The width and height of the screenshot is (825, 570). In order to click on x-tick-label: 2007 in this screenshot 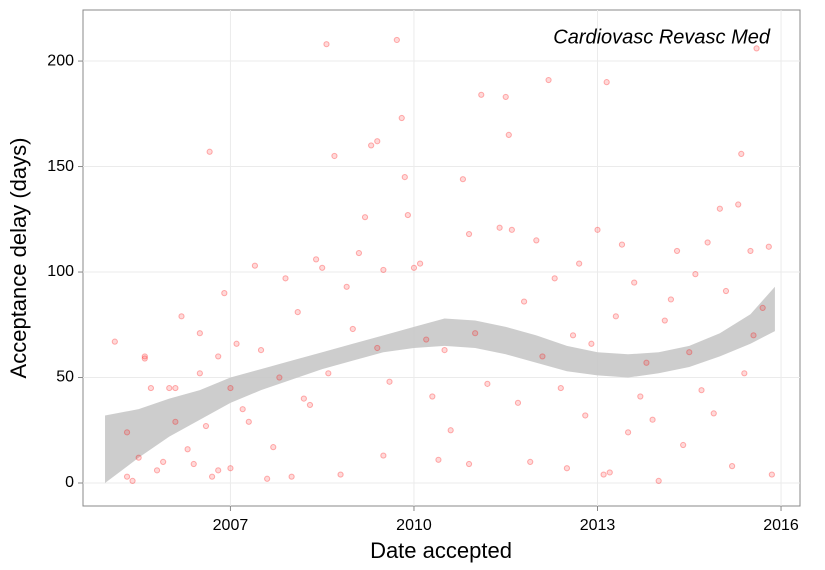, I will do `click(231, 525)`.